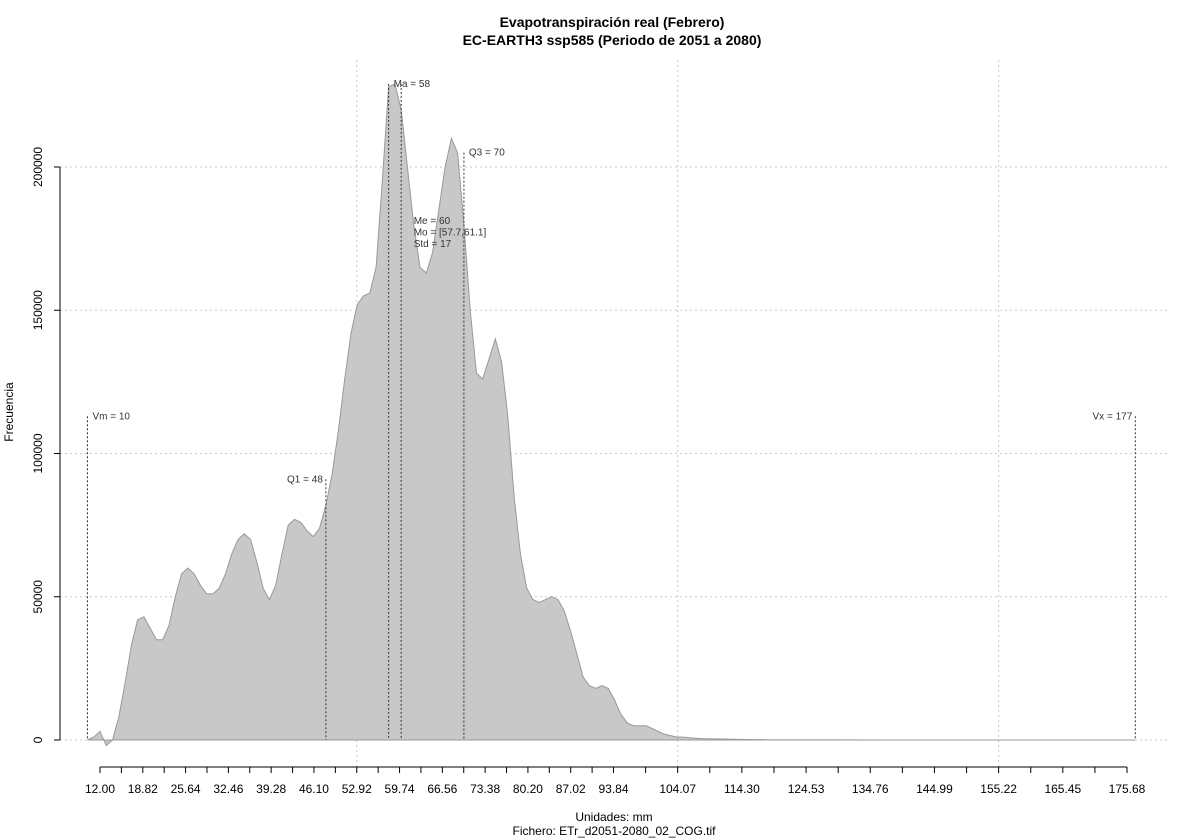 This screenshot has width=1200, height=840. What do you see at coordinates (615, 831) in the screenshot?
I see `file-caption: Fichero: ETr_d2051-2080_02_COG.tif` at bounding box center [615, 831].